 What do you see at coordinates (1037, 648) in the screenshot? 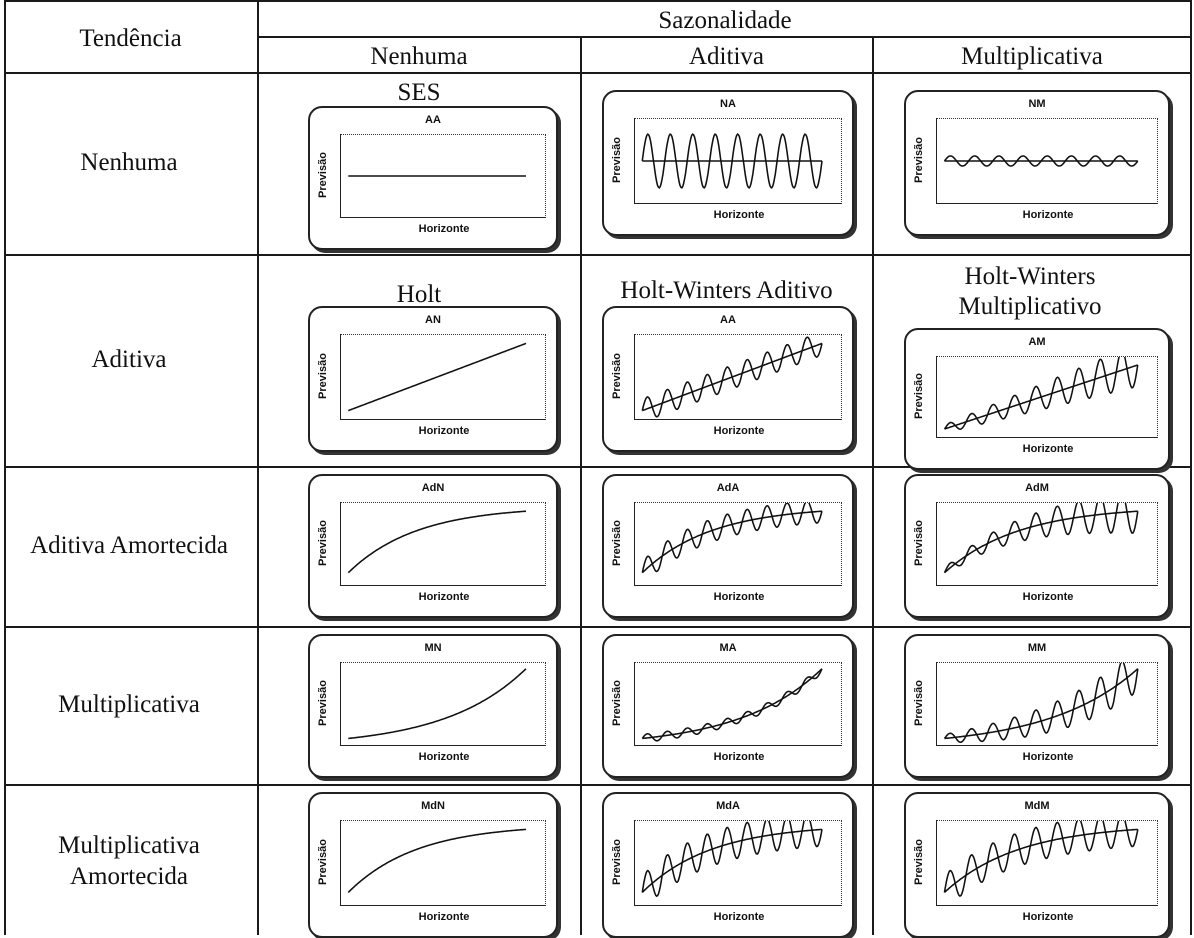
I see `panel-title: MM` at bounding box center [1037, 648].